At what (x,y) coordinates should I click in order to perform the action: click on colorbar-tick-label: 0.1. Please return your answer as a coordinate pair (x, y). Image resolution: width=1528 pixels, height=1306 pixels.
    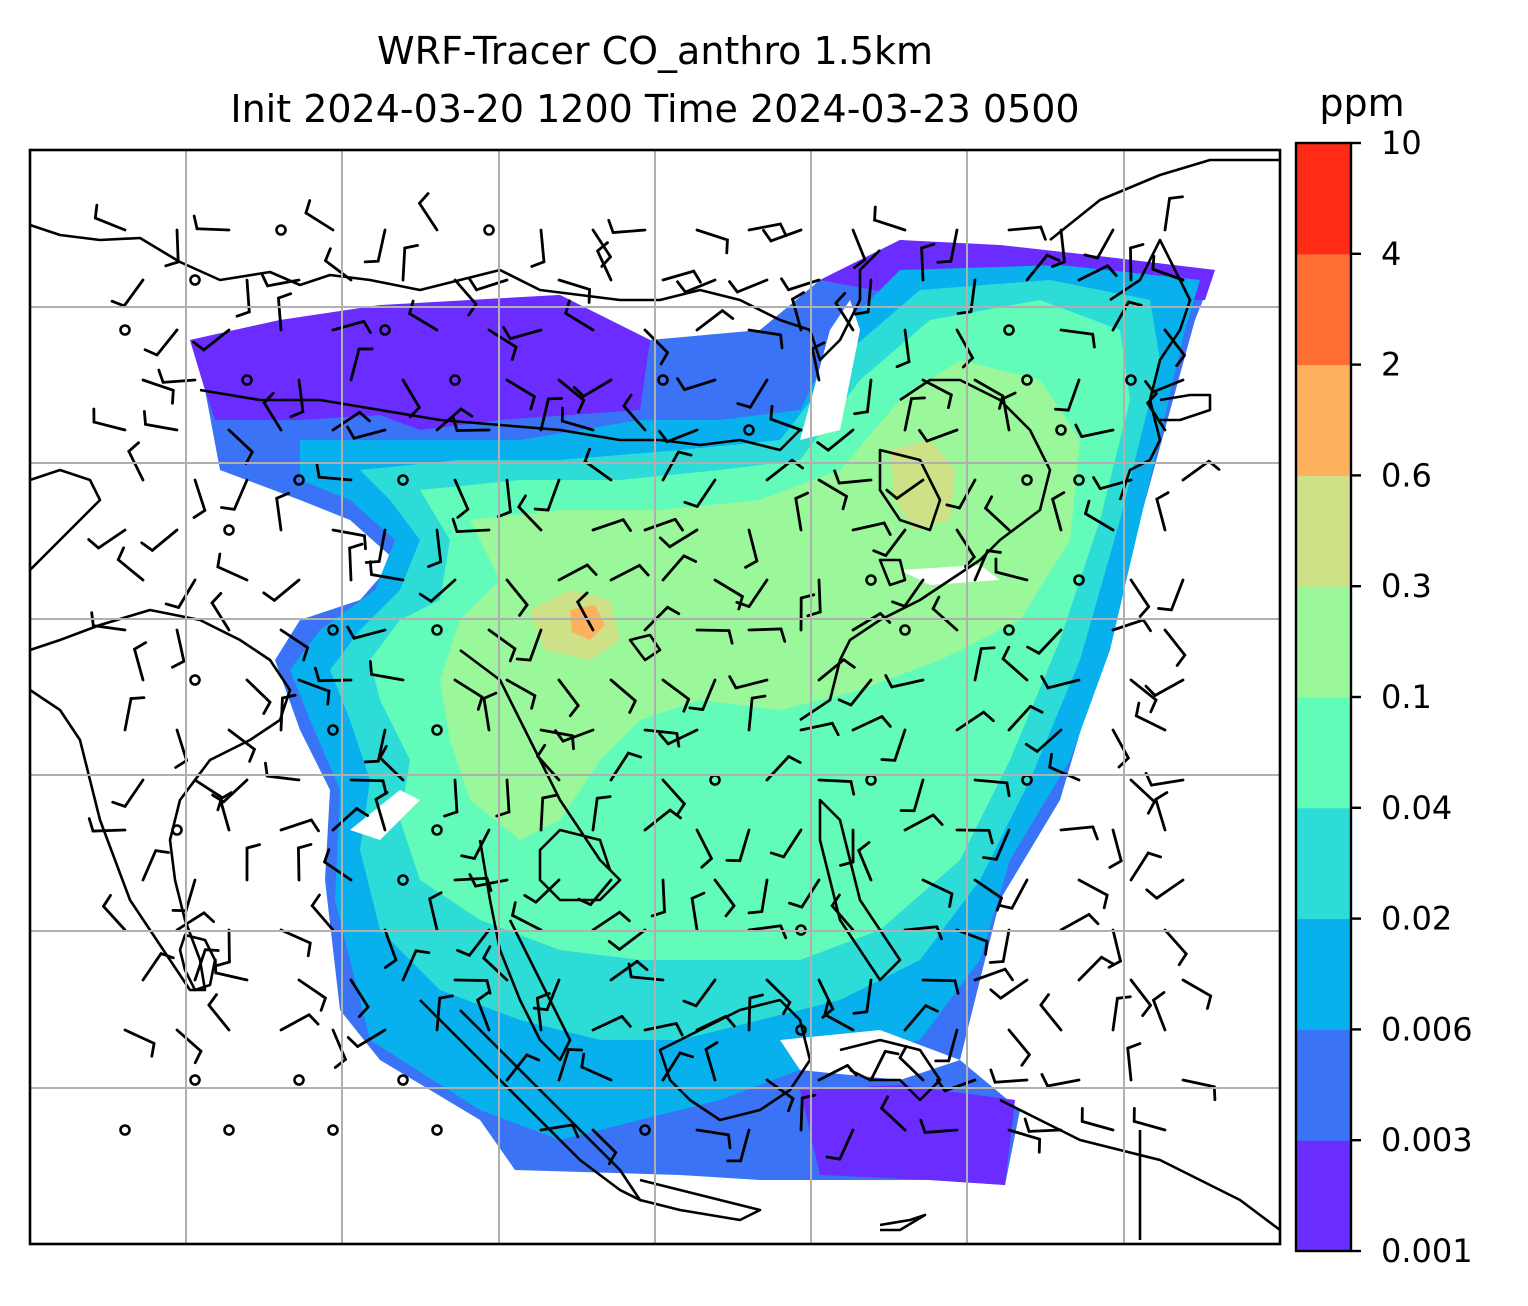
    Looking at the image, I should click on (1406, 697).